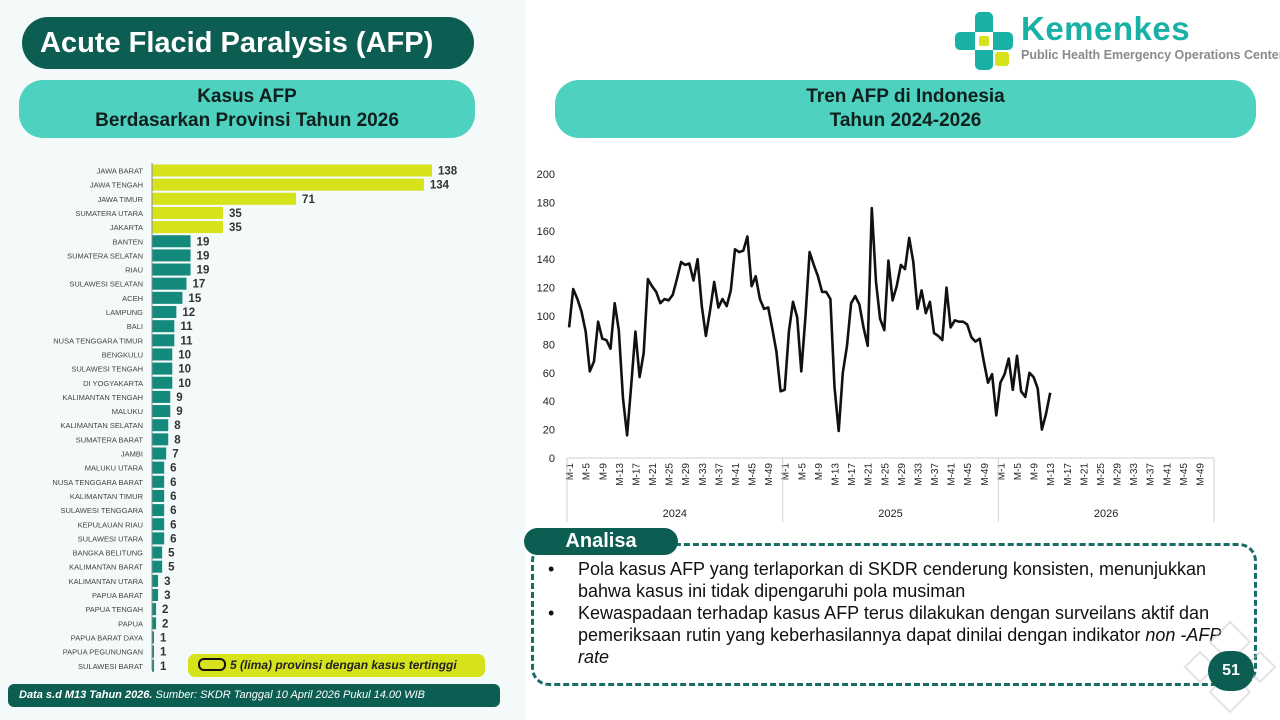 This screenshot has width=1280, height=720. What do you see at coordinates (869, 474) in the screenshot?
I see `x-tick-label: M-21` at bounding box center [869, 474].